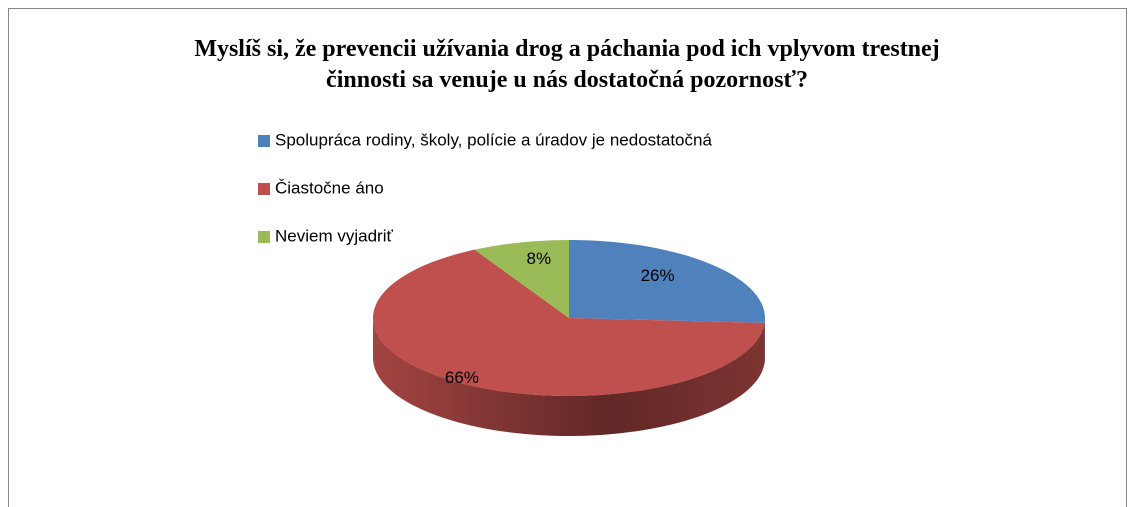  What do you see at coordinates (538, 258) in the screenshot?
I see `data-label: 8%` at bounding box center [538, 258].